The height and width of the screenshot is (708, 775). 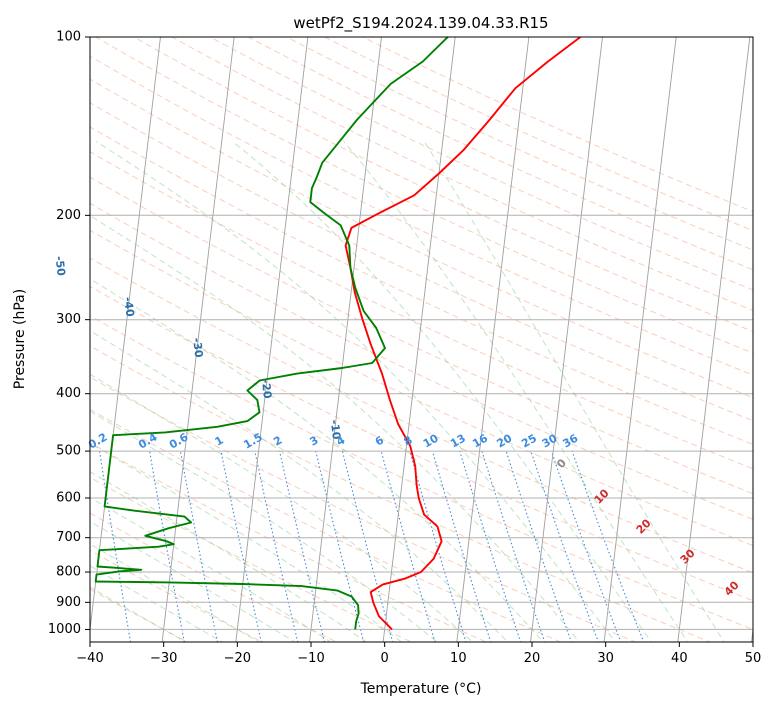 I want to click on y-tick-label: 800, so click(x=68, y=572).